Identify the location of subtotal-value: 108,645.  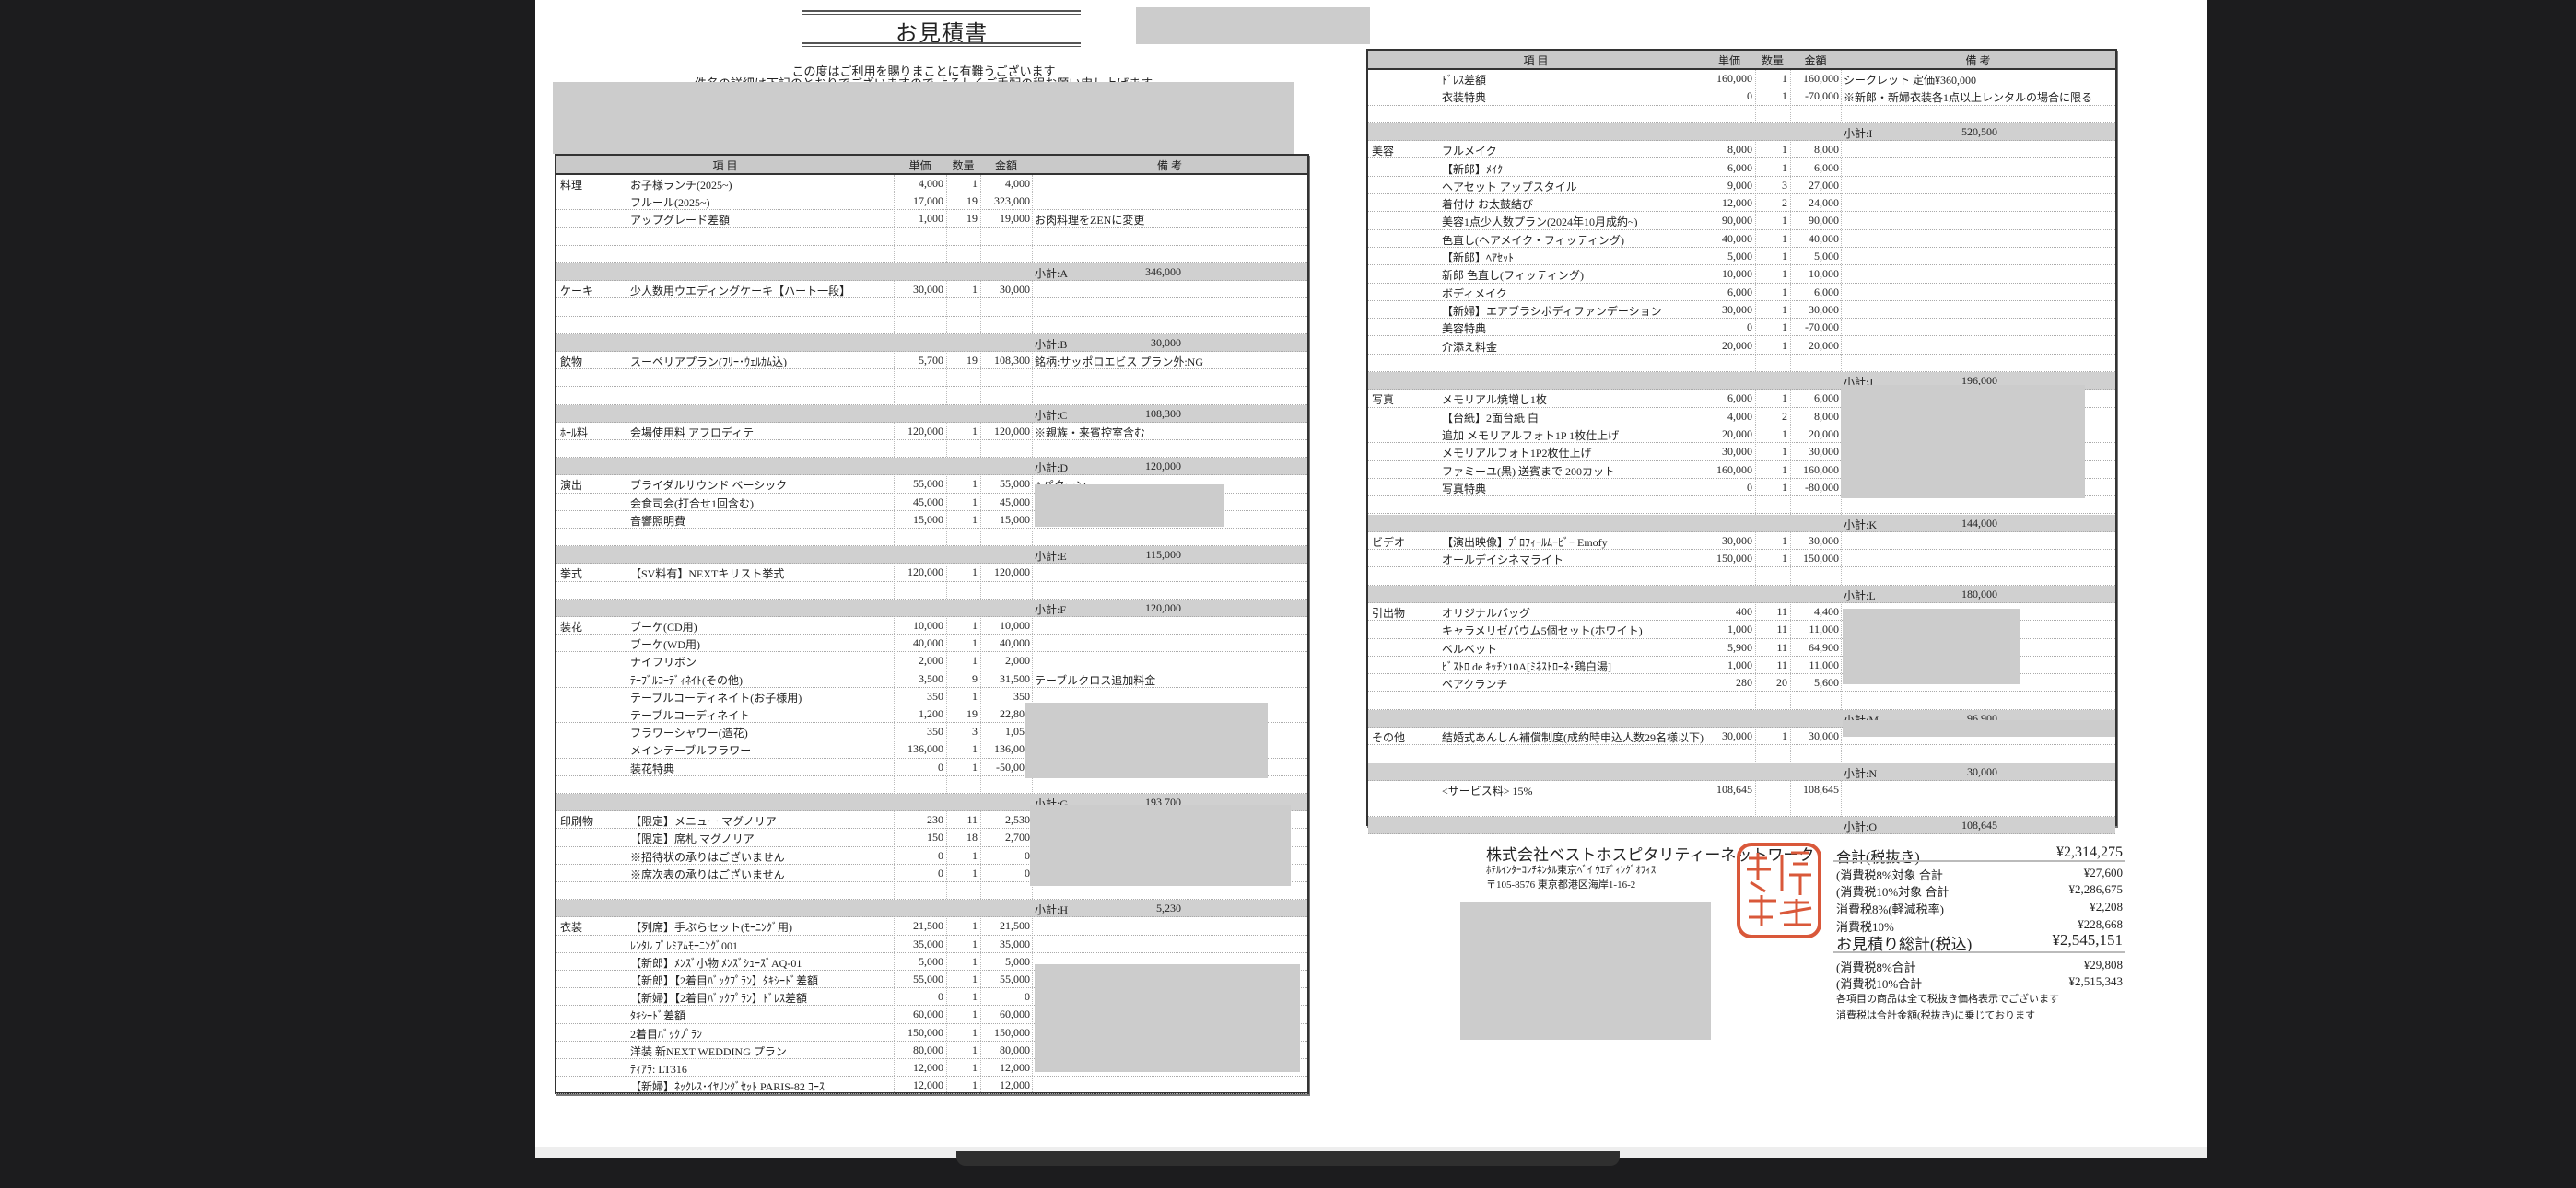
(1979, 825).